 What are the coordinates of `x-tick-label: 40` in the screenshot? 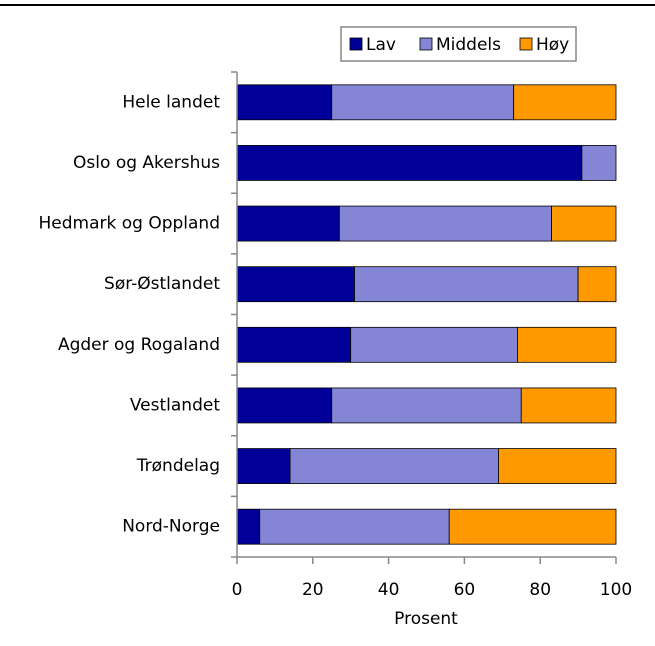 It's located at (389, 590).